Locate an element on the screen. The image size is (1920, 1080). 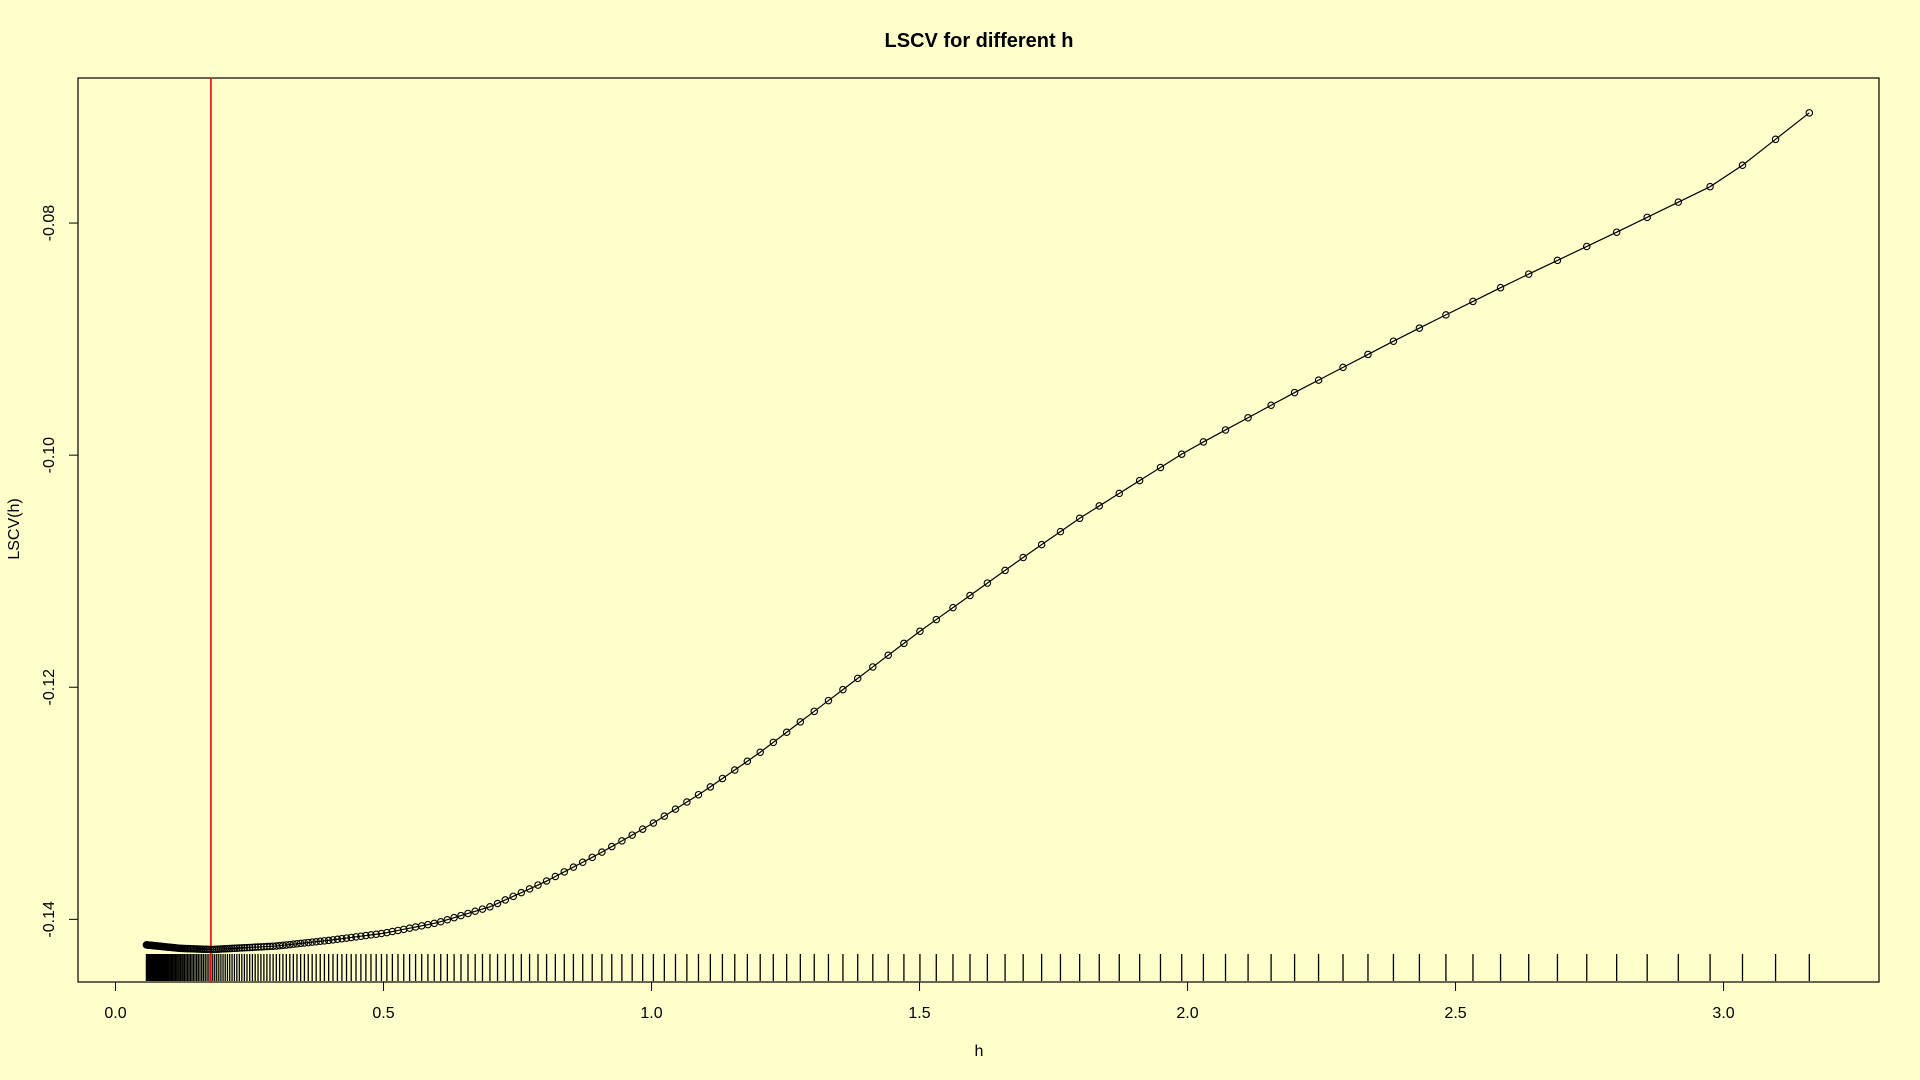
x-tick-label: 2.5 is located at coordinates (1455, 1013).